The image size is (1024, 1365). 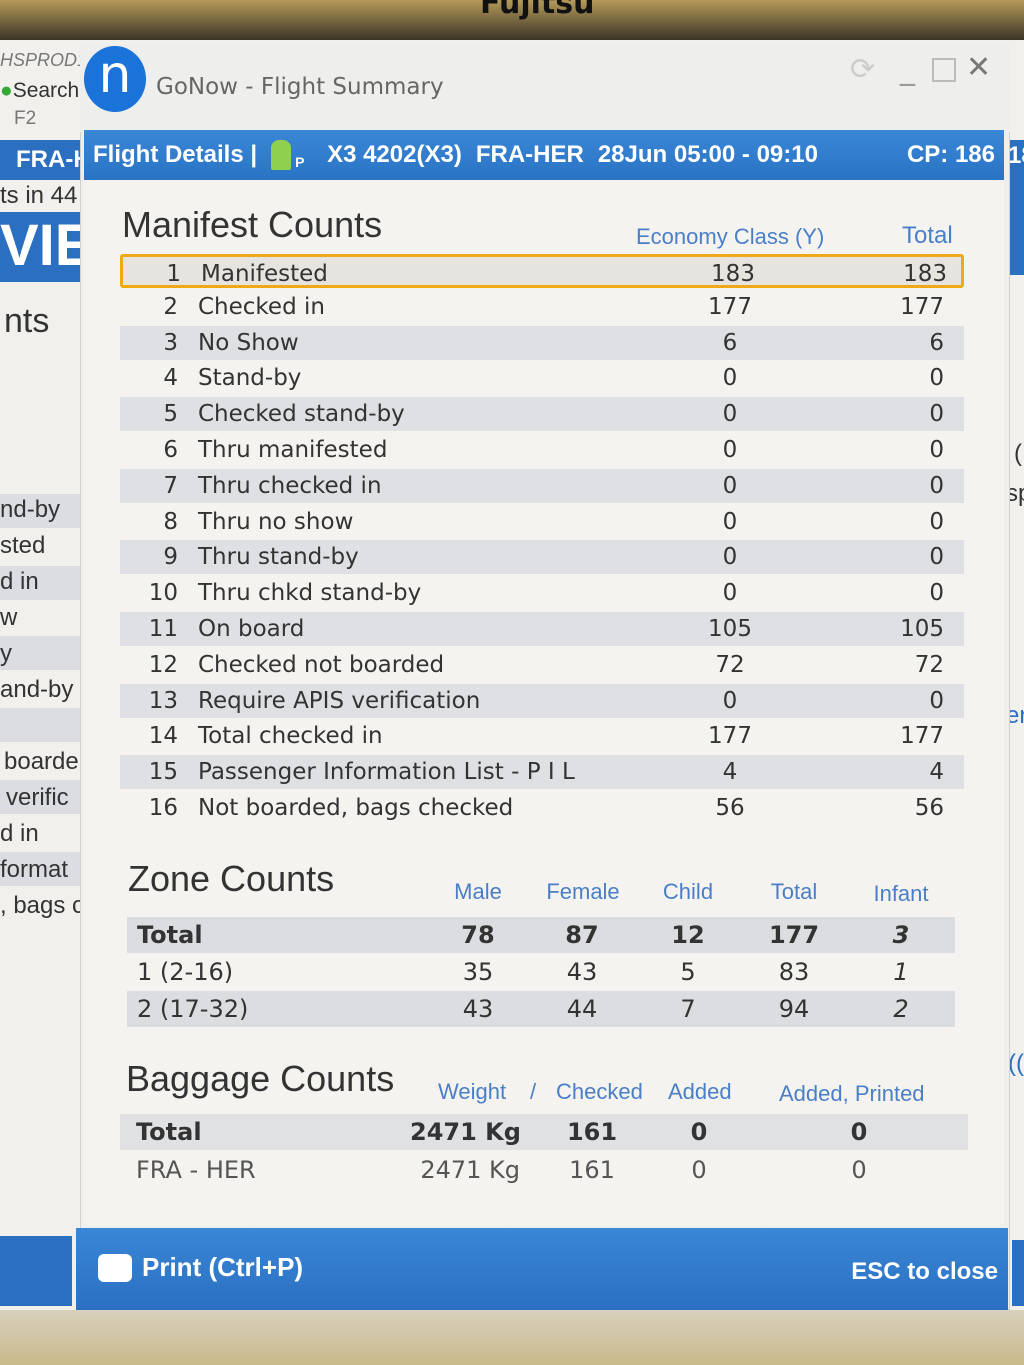 What do you see at coordinates (115, 79) in the screenshot?
I see `gonow-logo: n` at bounding box center [115, 79].